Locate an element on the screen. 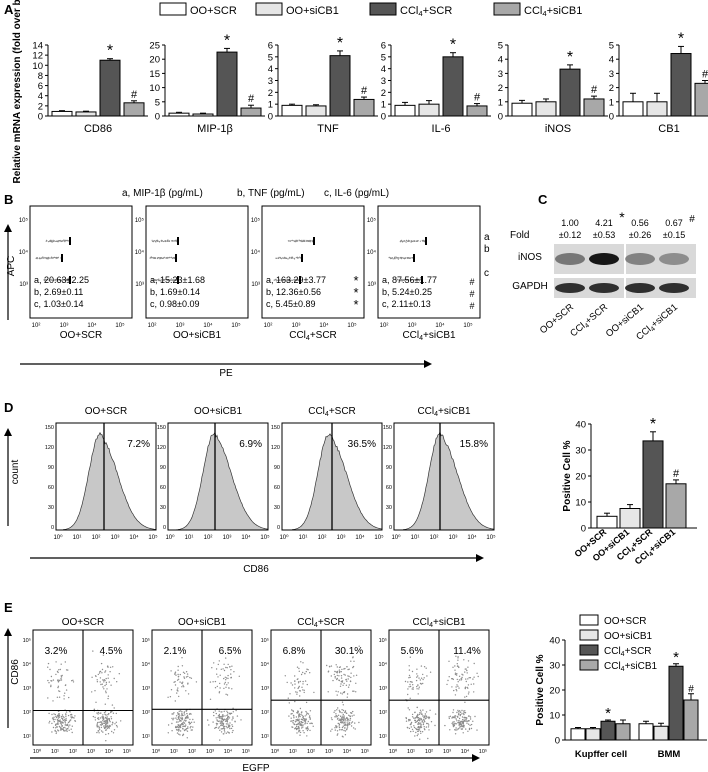 The image size is (708, 772). group-label: Kupffer cell is located at coordinates (601, 754).